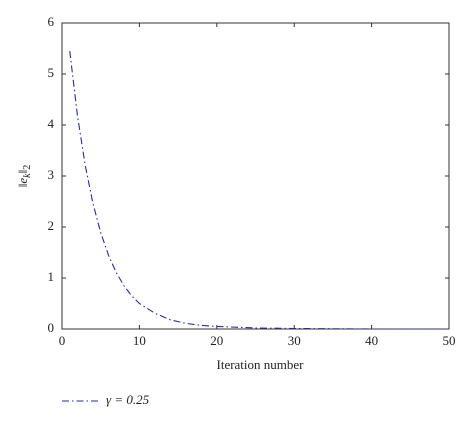  Describe the element at coordinates (62, 340) in the screenshot. I see `x-tick-label: 0` at that location.